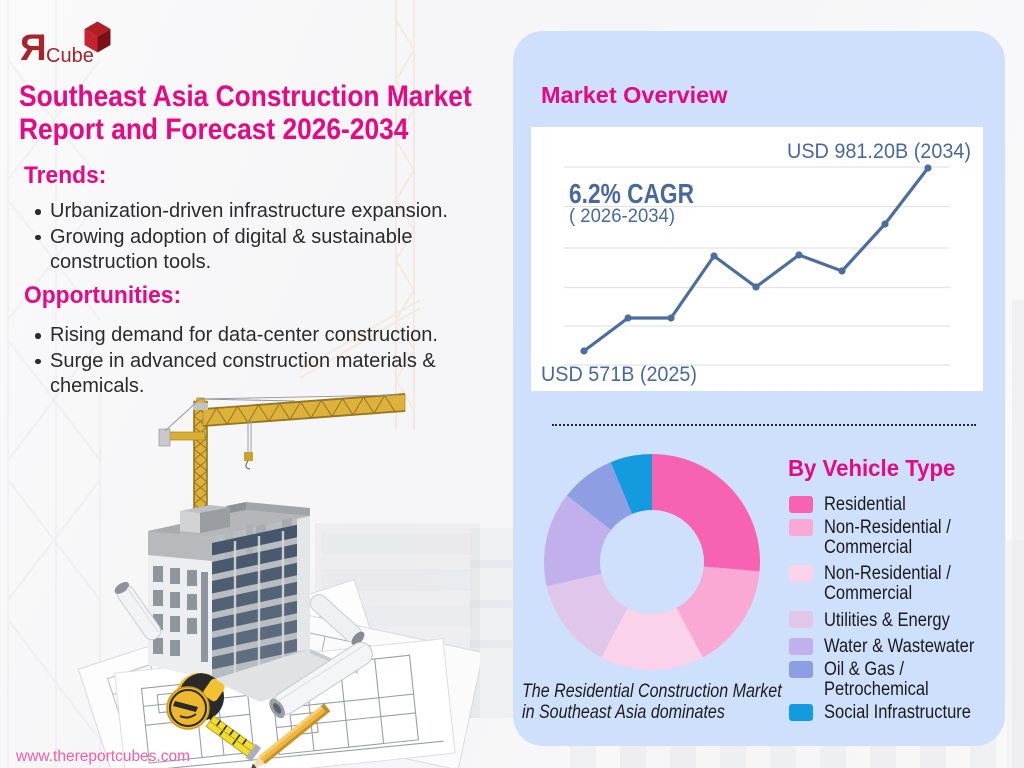  I want to click on svg-text: ( 2026-2034), so click(622, 216).